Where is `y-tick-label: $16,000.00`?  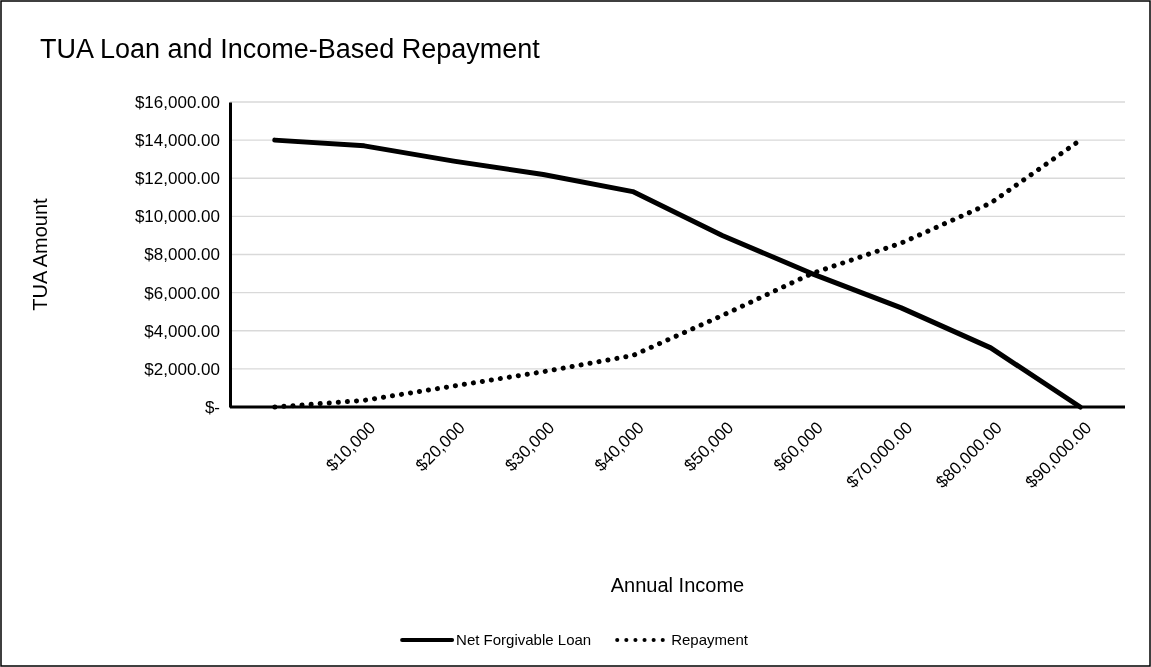 y-tick-label: $16,000.00 is located at coordinates (177, 102).